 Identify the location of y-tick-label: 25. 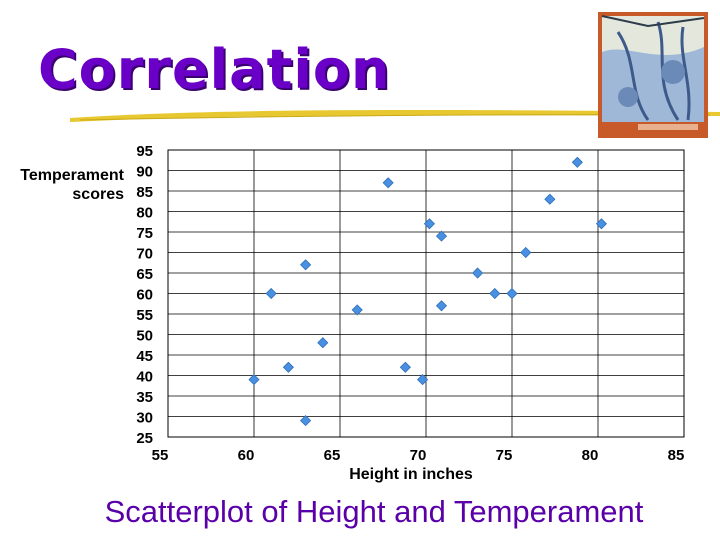
(144, 438).